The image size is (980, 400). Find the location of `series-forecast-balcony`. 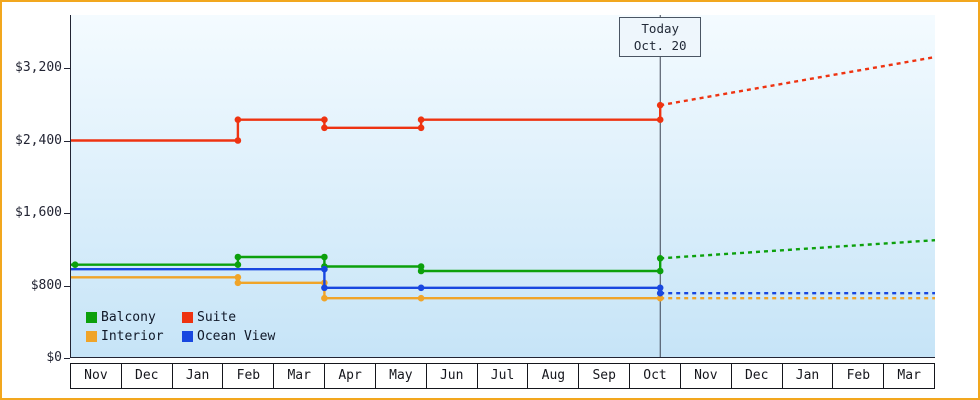

series-forecast-balcony is located at coordinates (798, 249).